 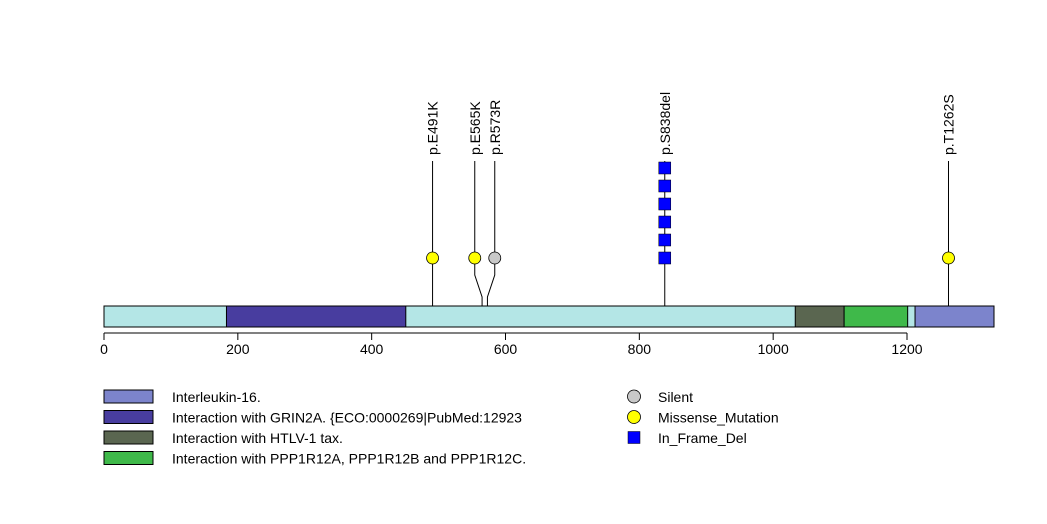 What do you see at coordinates (491, 238) in the screenshot?
I see `stem-p-r573r` at bounding box center [491, 238].